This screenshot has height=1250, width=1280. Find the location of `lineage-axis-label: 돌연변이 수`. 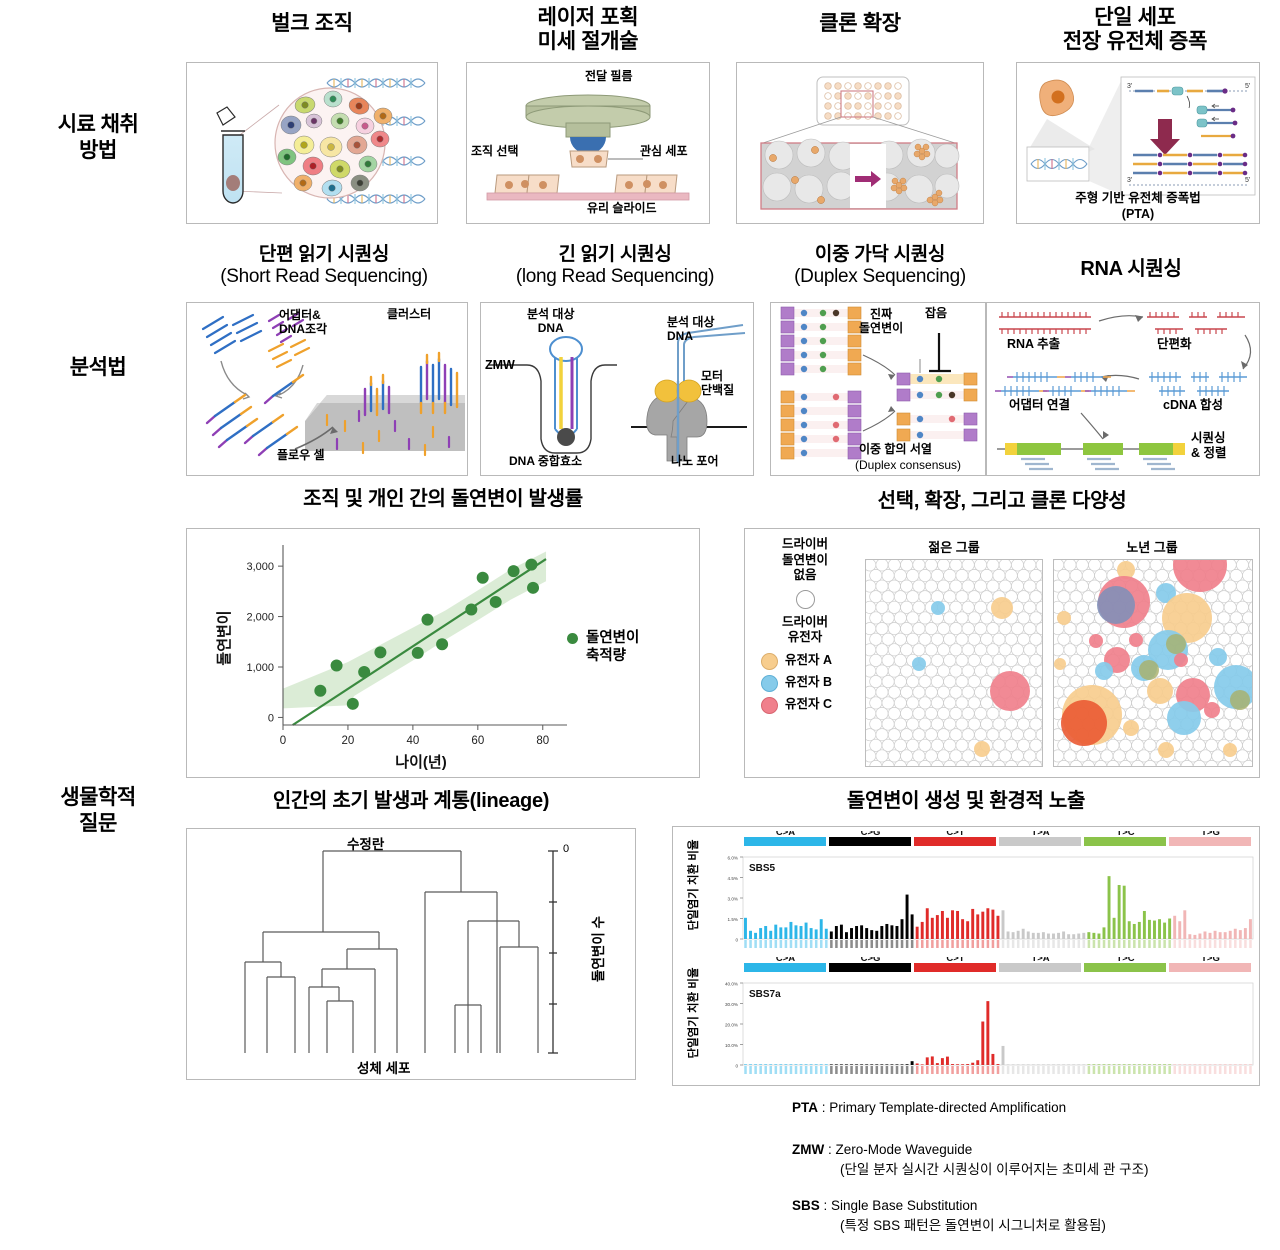

lineage-axis-label: 돌연변이 수 is located at coordinates (598, 949).